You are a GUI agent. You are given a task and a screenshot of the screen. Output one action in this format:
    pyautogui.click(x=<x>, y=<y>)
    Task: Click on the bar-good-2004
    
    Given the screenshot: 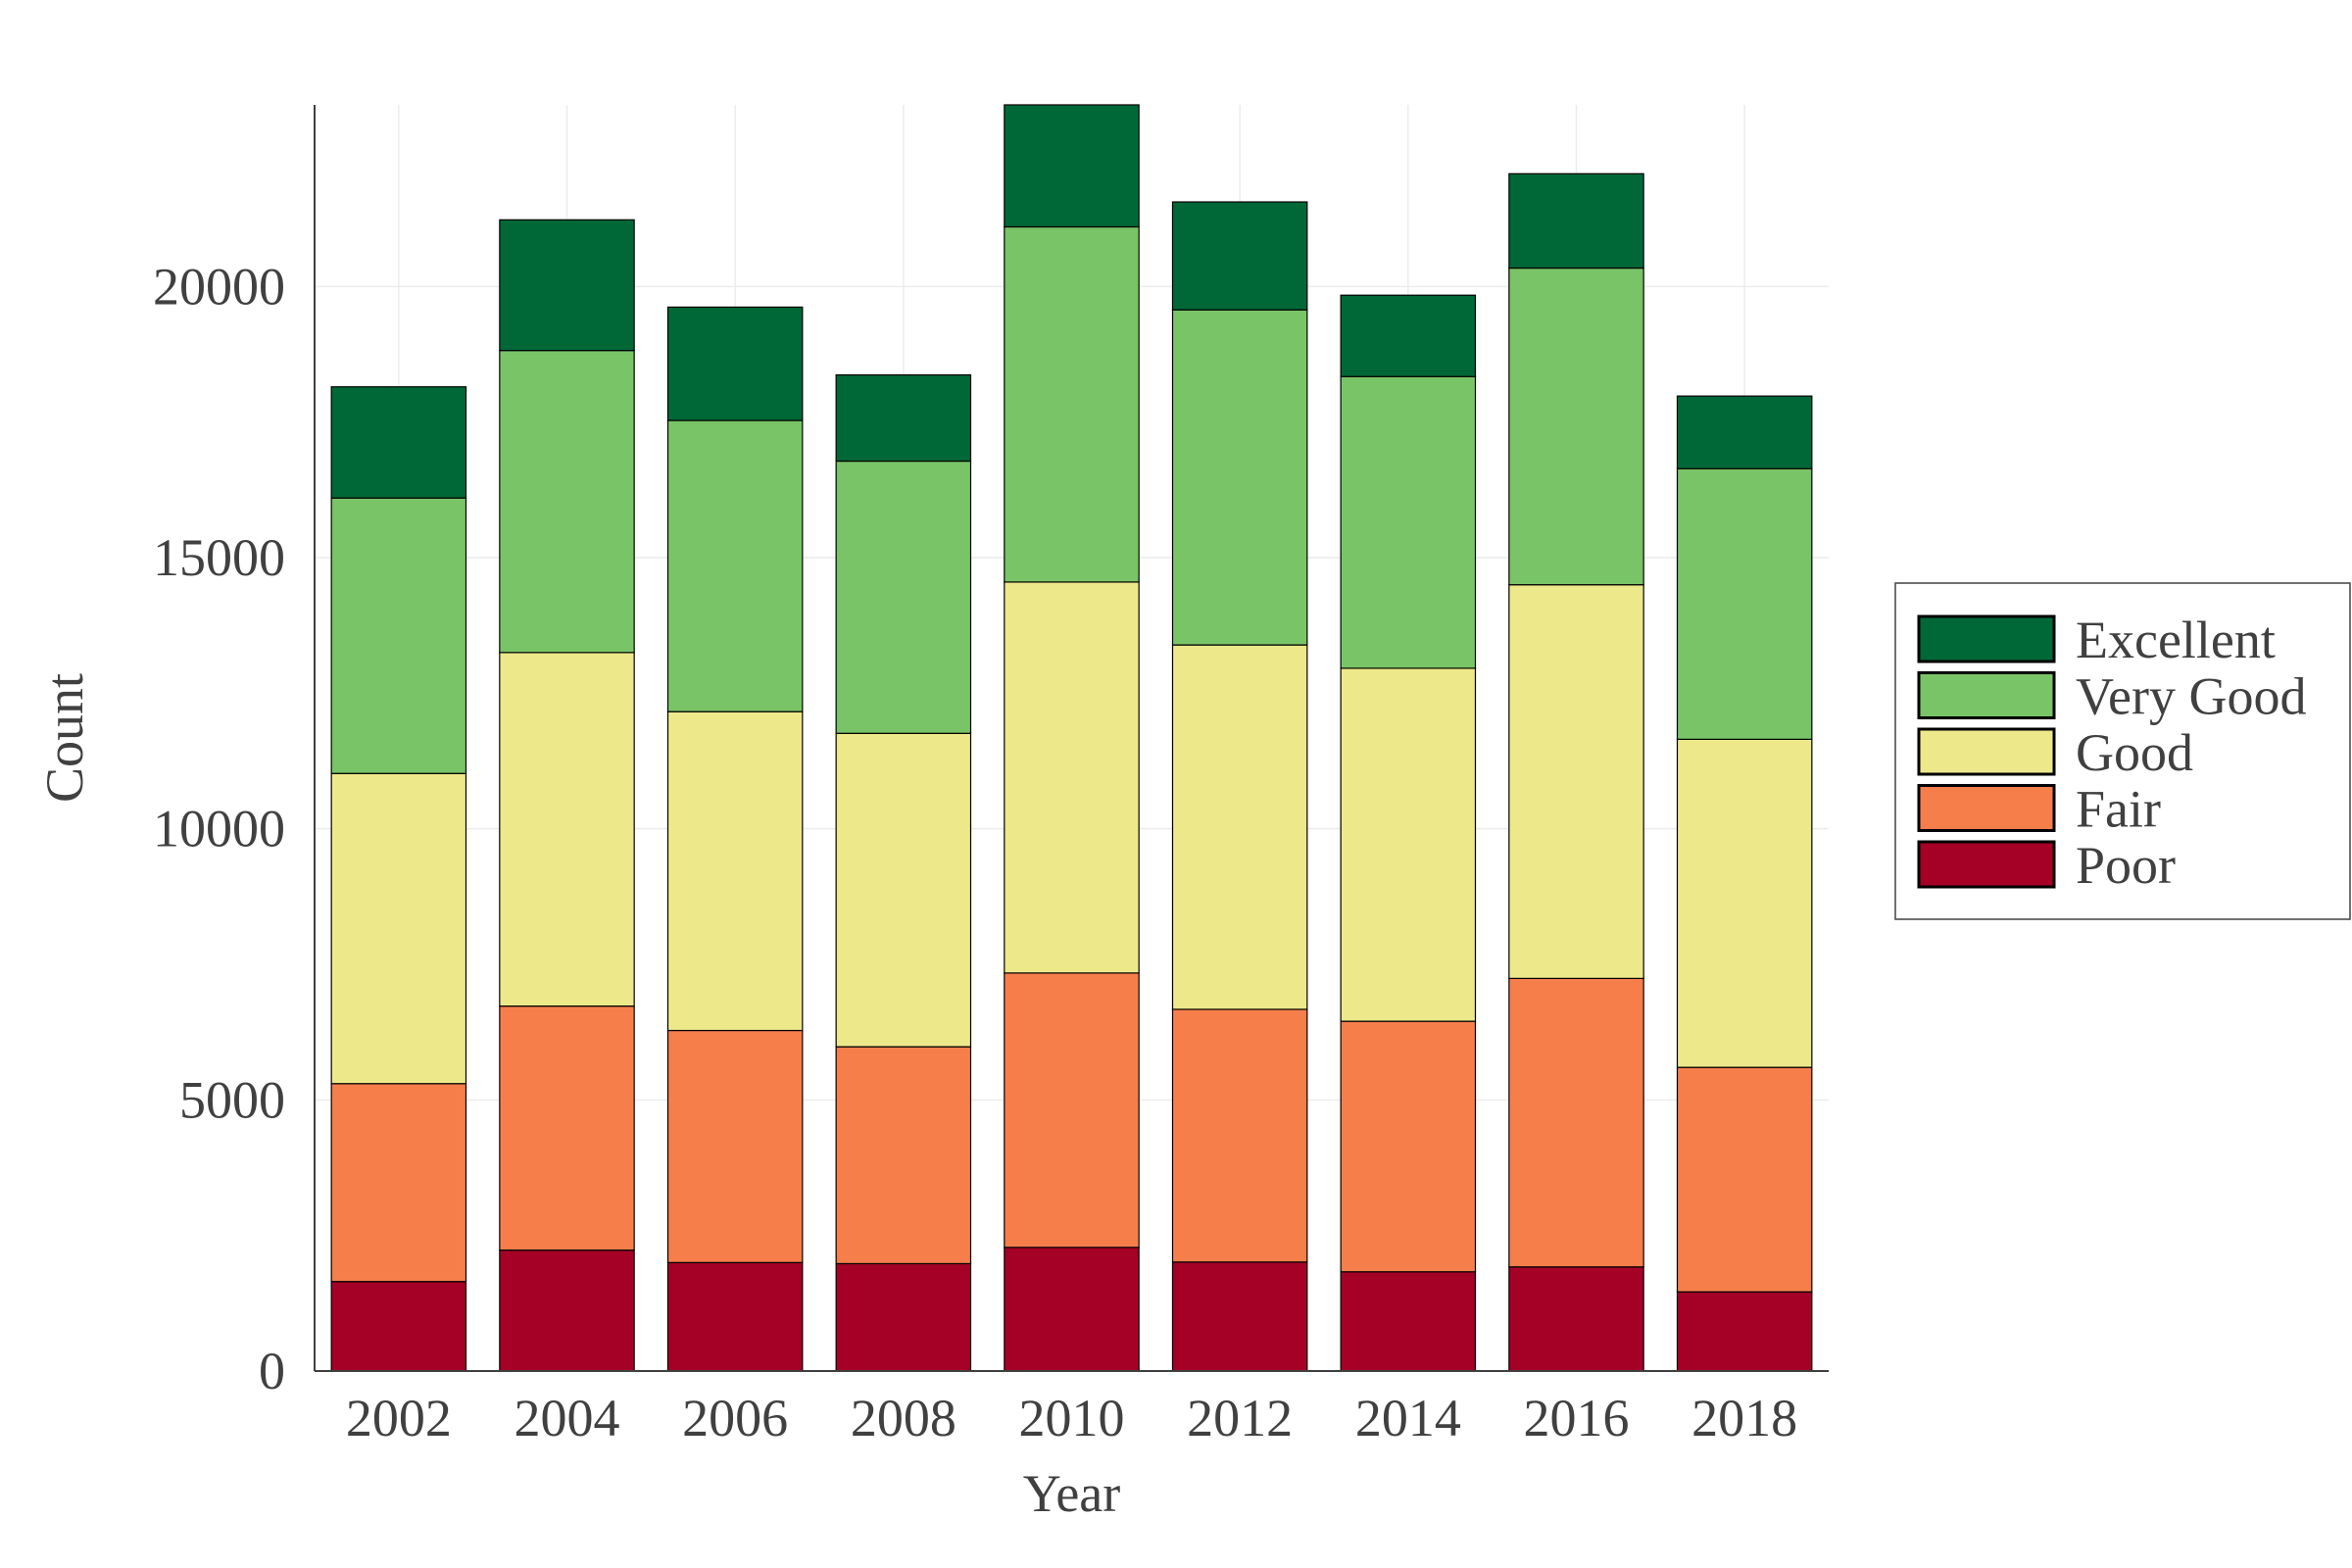 What is the action you would take?
    pyautogui.click(x=567, y=829)
    